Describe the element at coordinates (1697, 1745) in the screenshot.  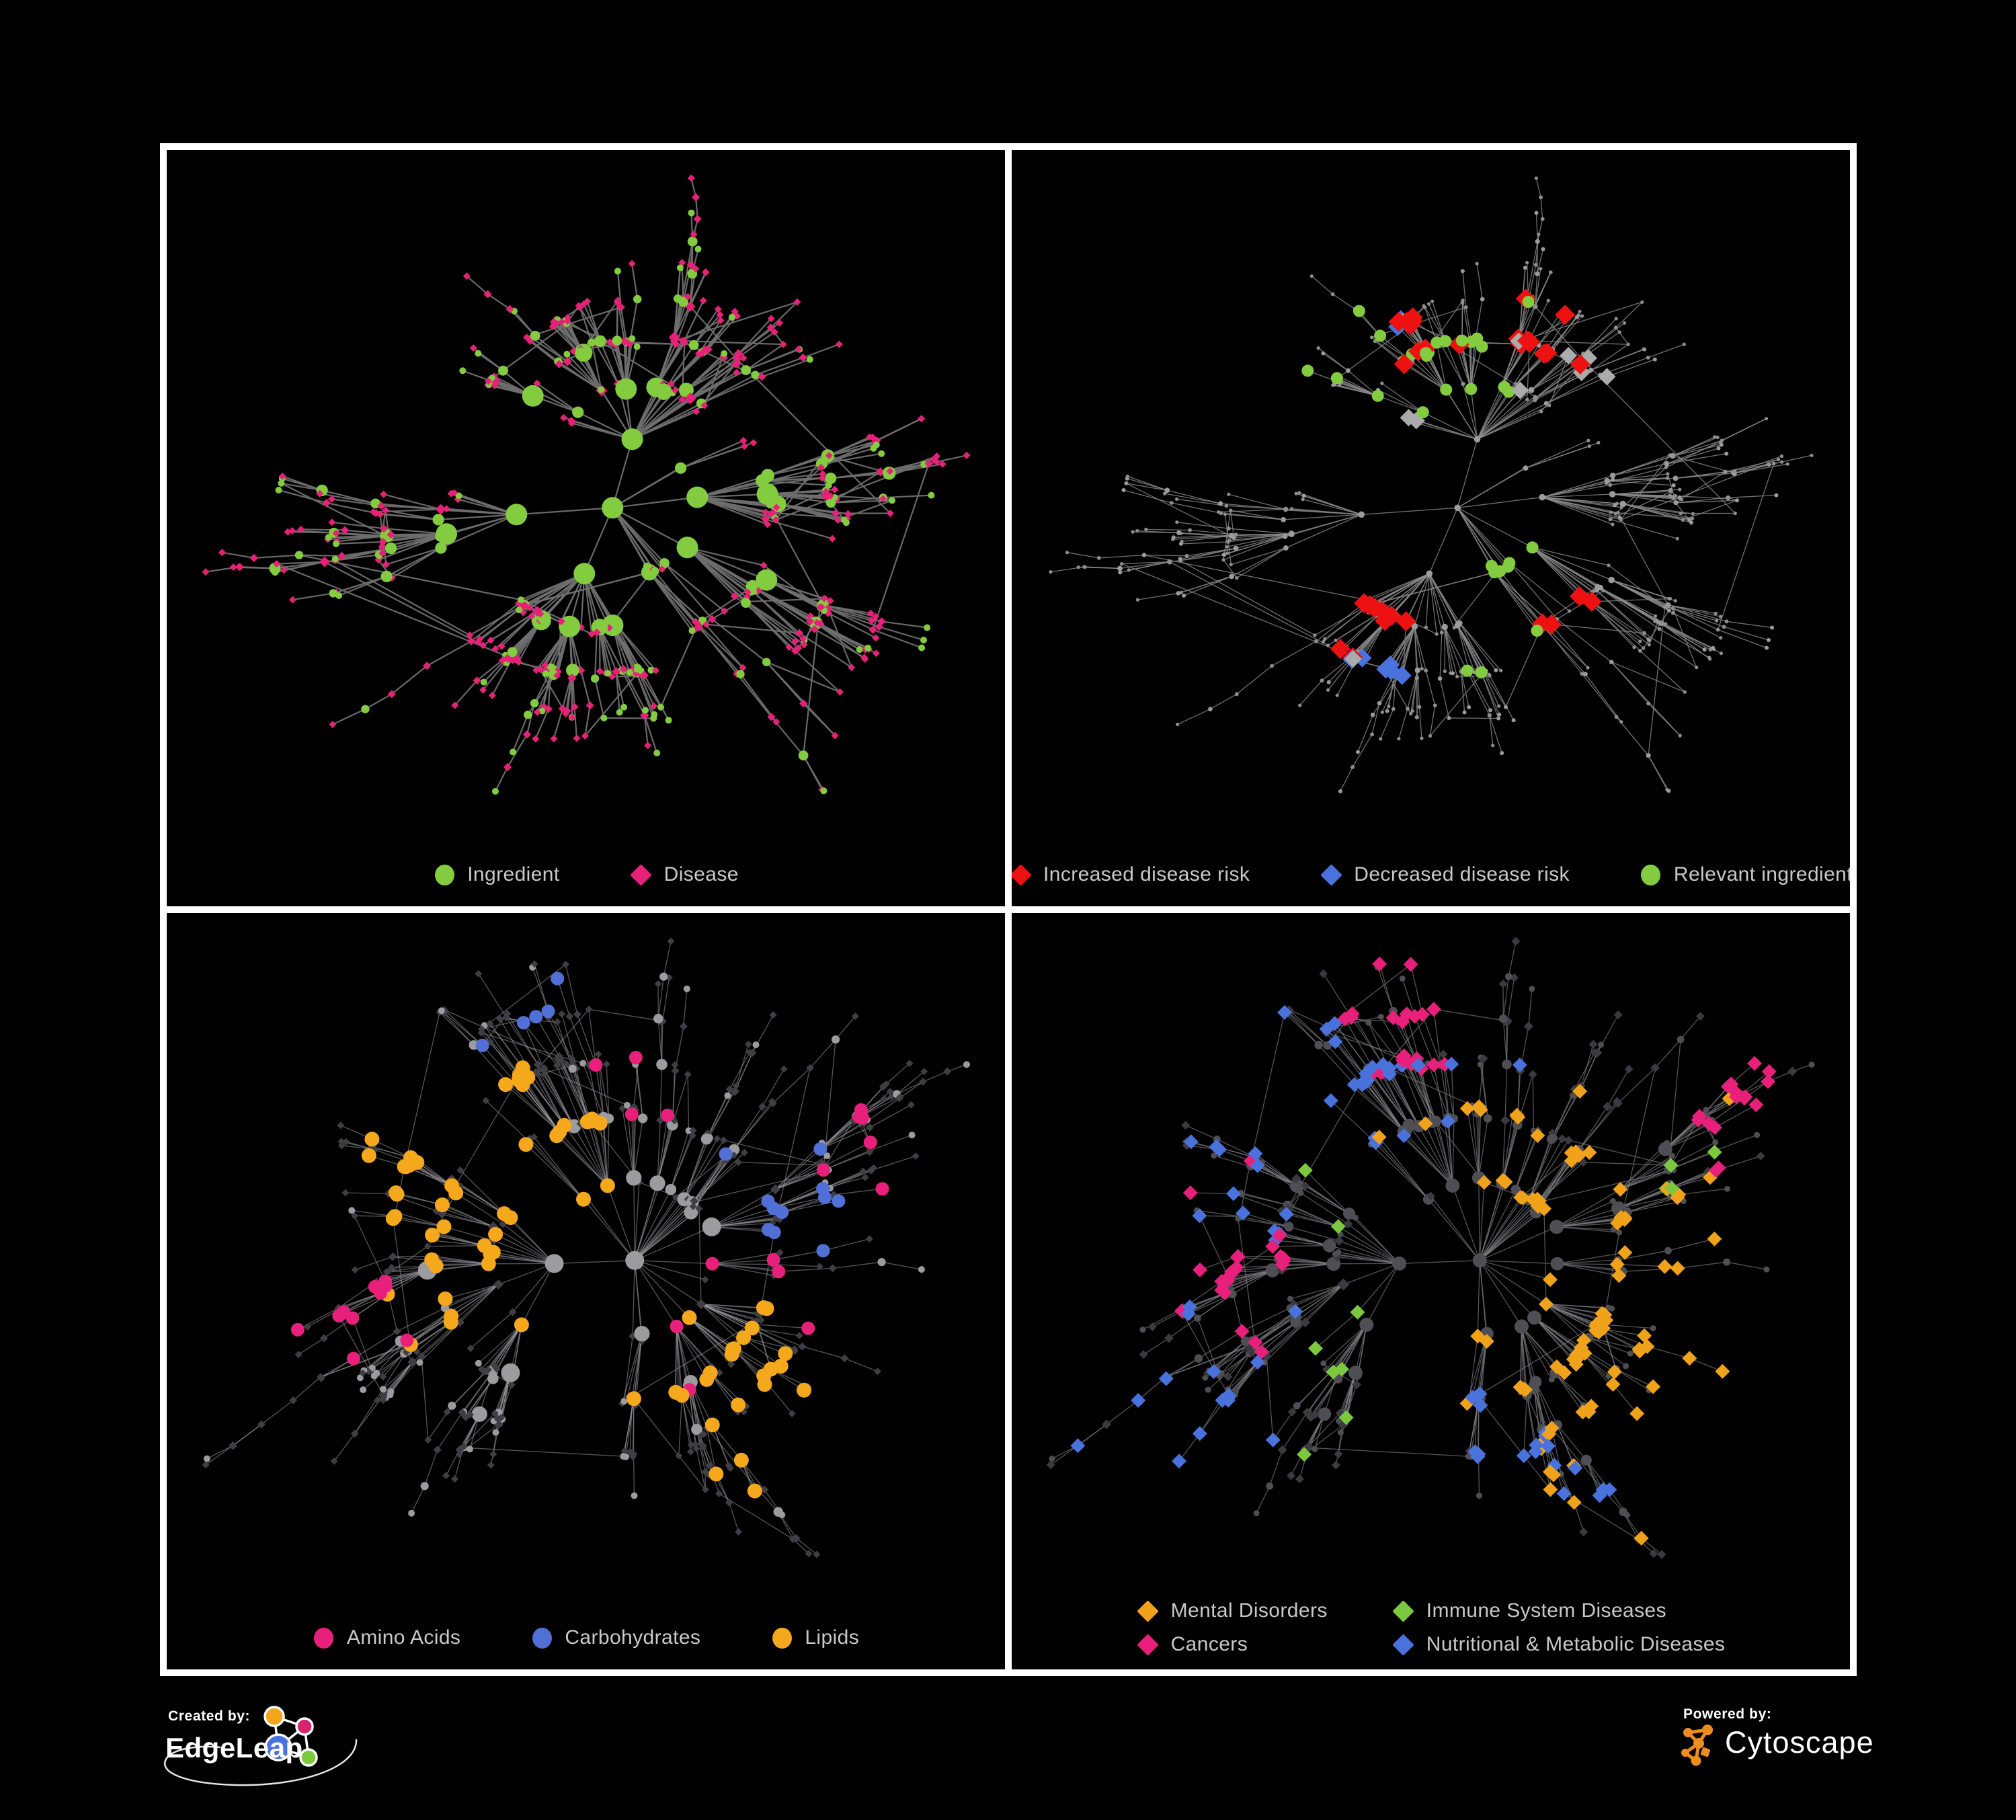
I see `cytoscape-logo-icon` at that location.